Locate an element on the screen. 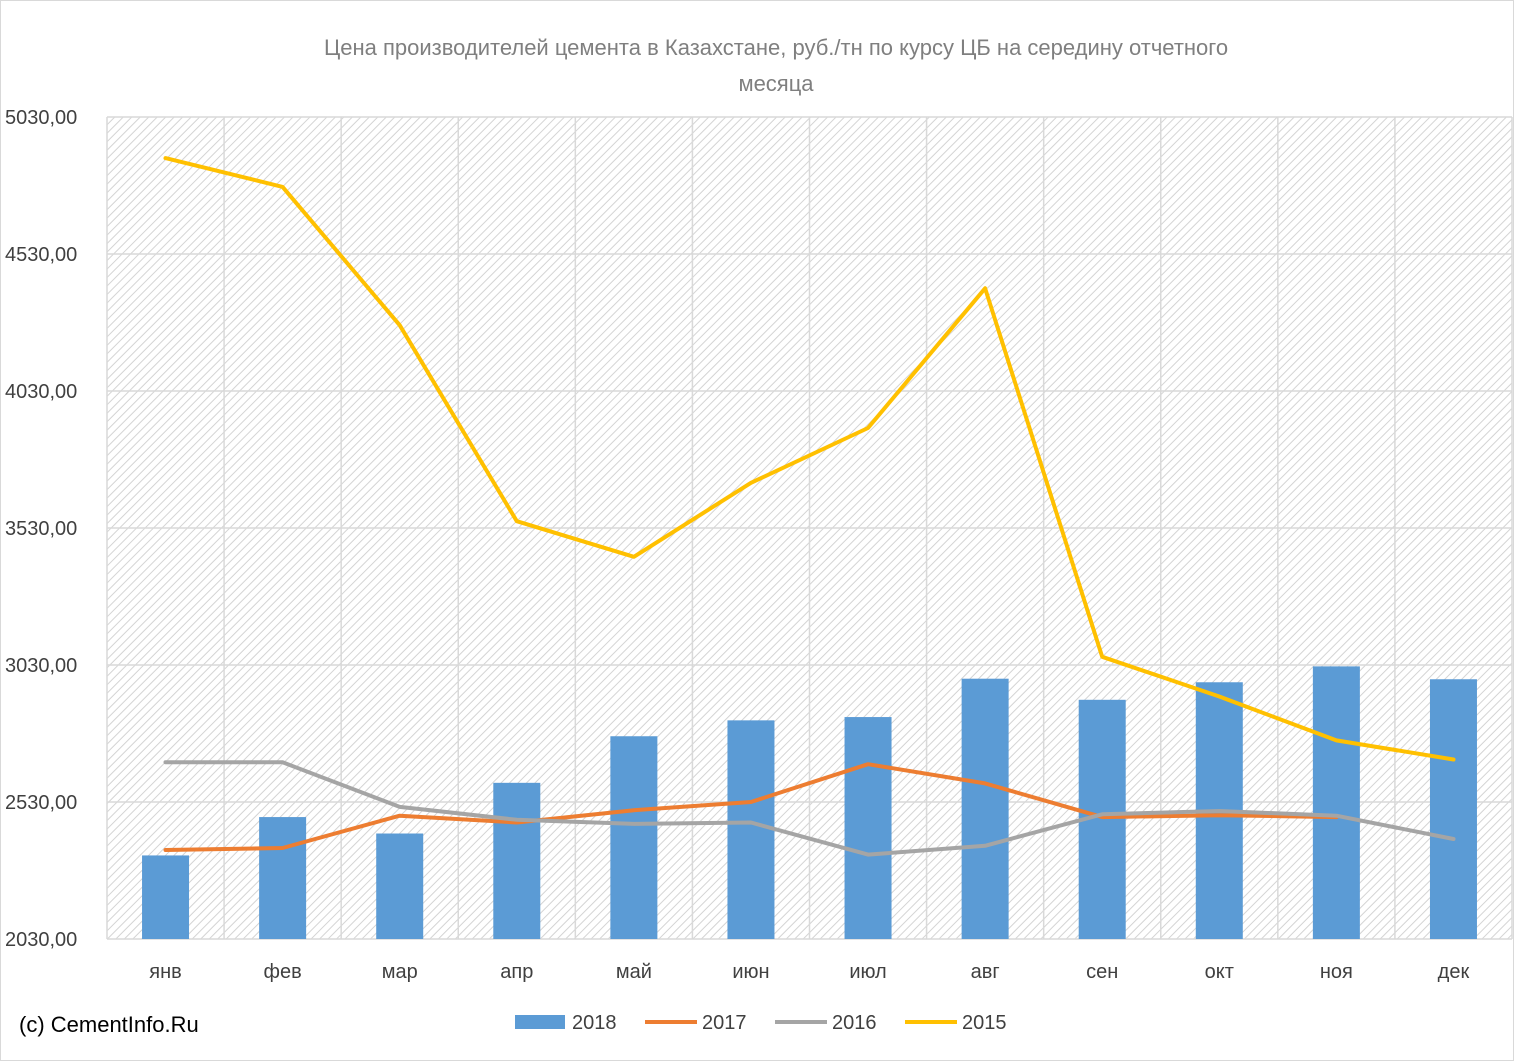 This screenshot has width=1514, height=1061. legend-label-2015: 2015 is located at coordinates (984, 1023).